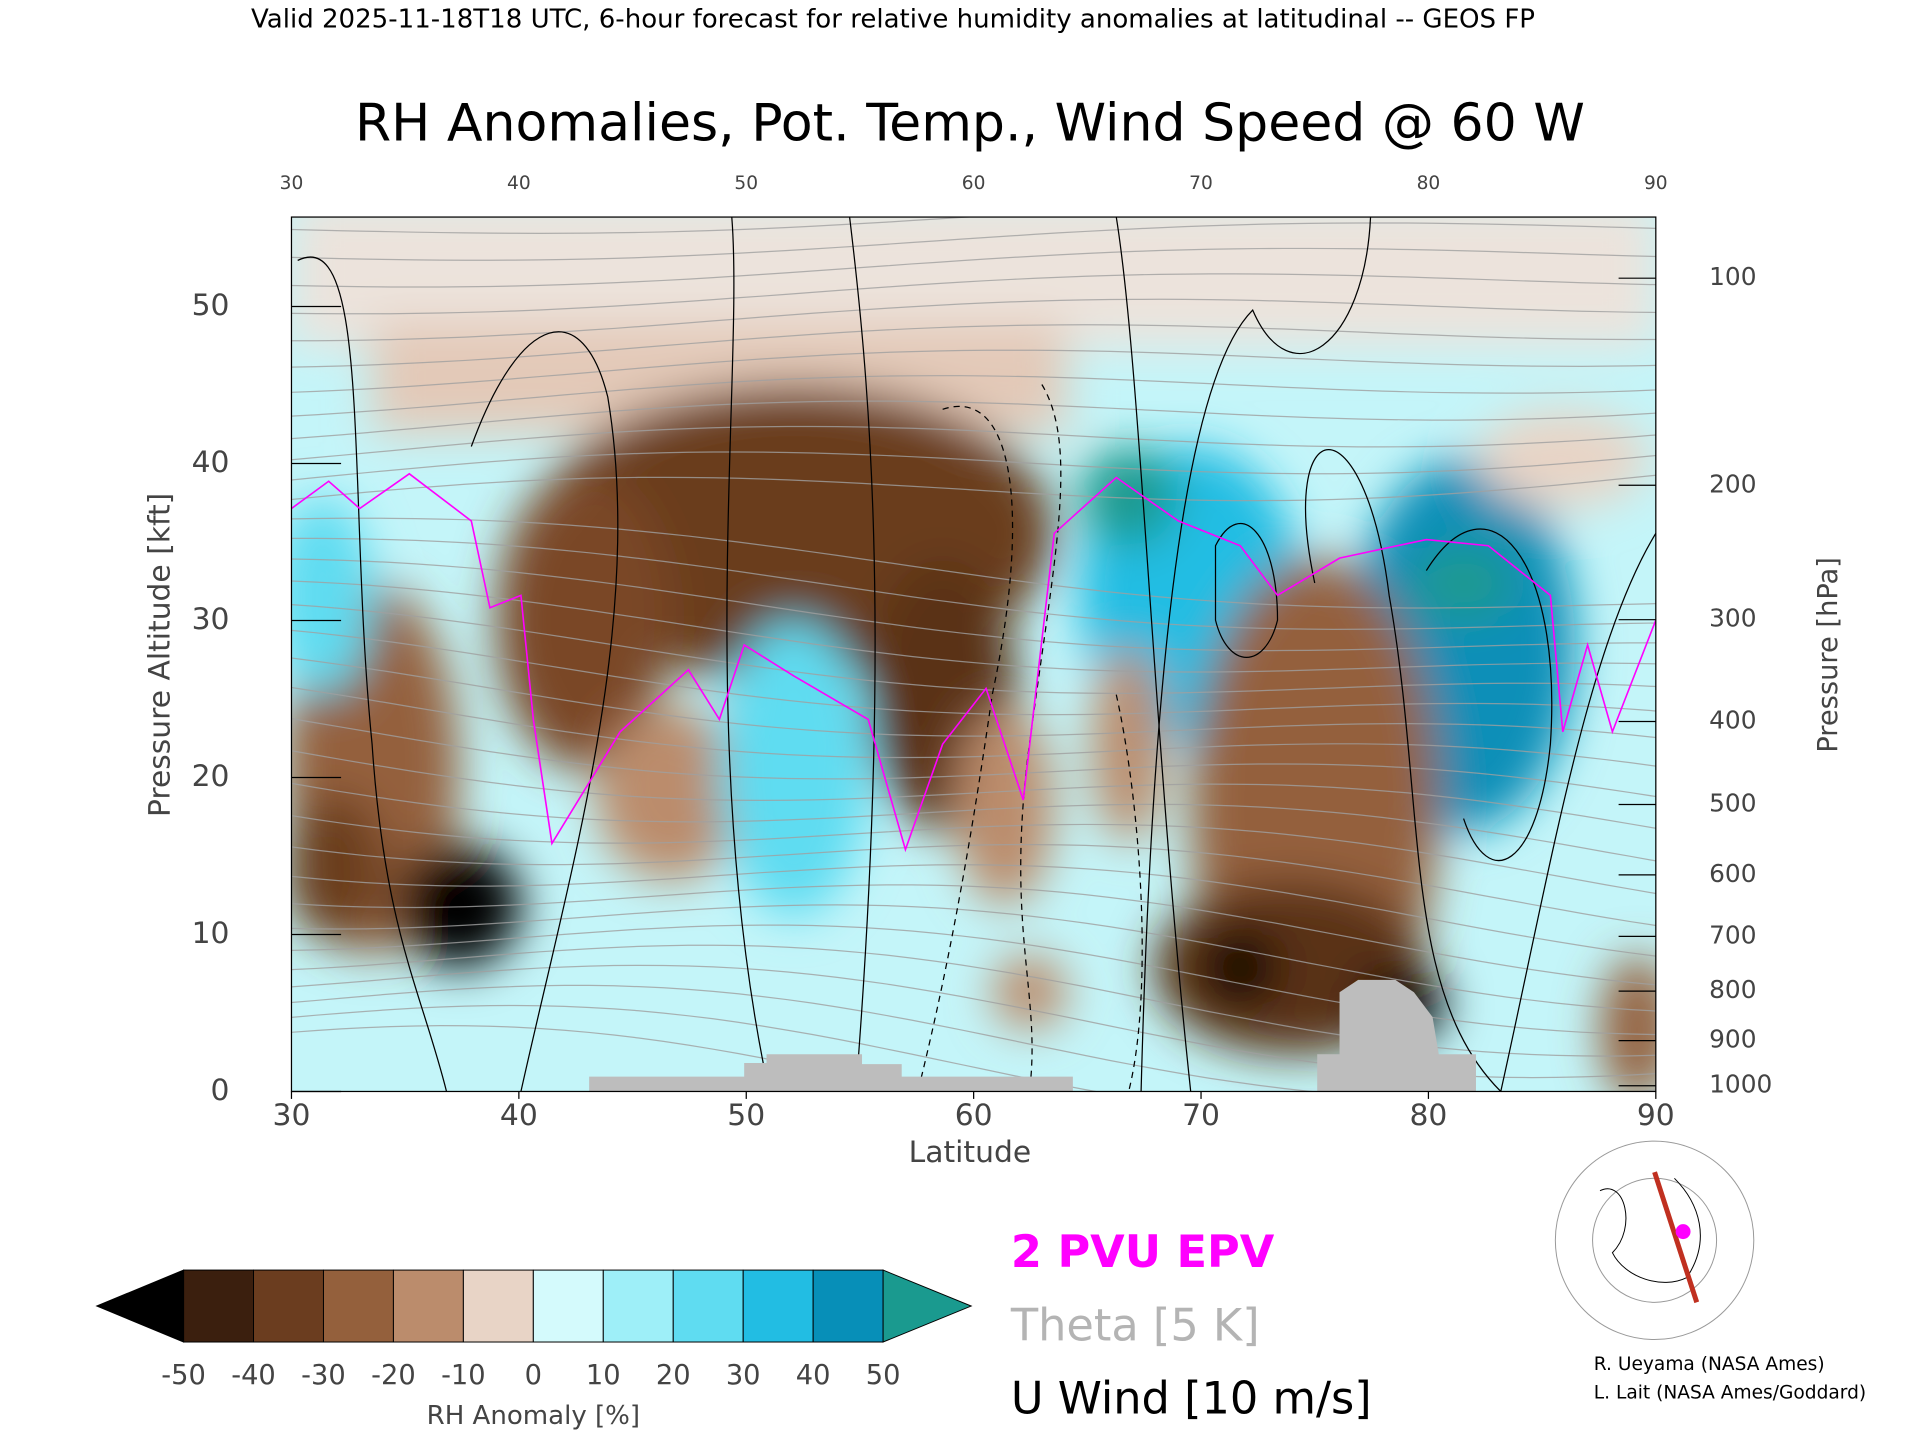 The width and height of the screenshot is (1920, 1440). What do you see at coordinates (1709, 1364) in the screenshot?
I see `credit: R. Ueyama (NASA Ames)` at bounding box center [1709, 1364].